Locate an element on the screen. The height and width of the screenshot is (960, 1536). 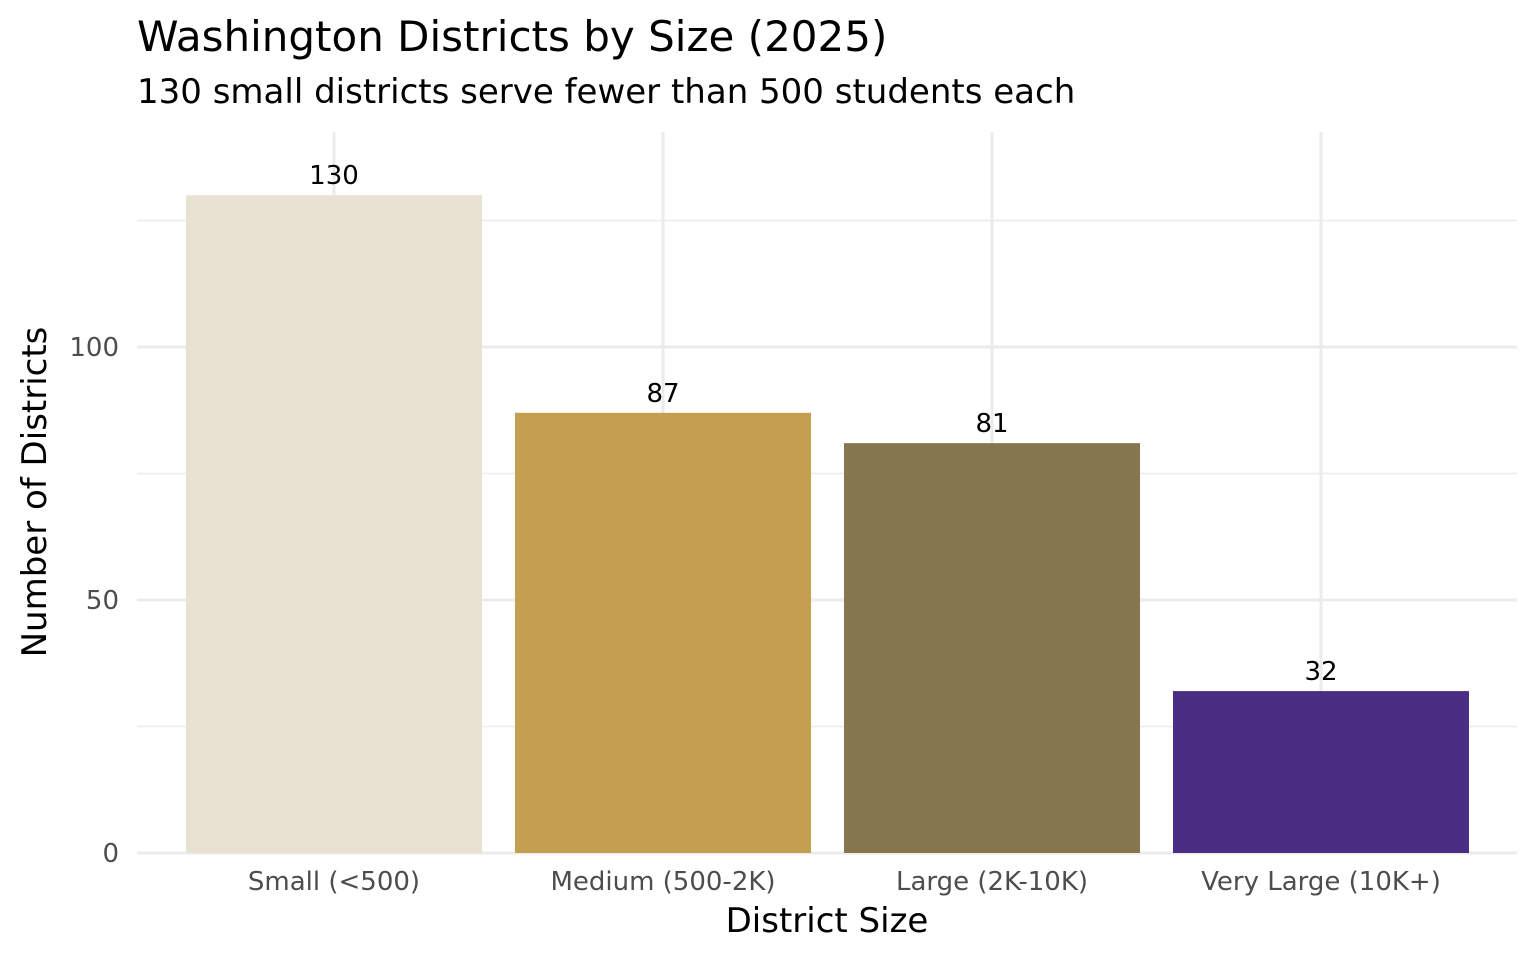
y-tick-label: 100 is located at coordinates (94, 348).